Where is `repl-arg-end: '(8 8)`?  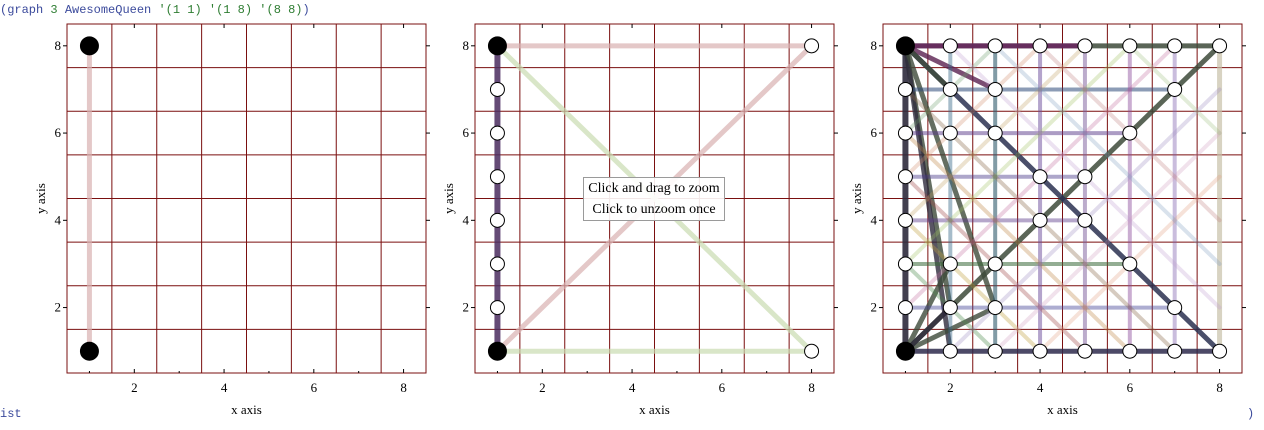 repl-arg-end: '(8 8) is located at coordinates (281, 10).